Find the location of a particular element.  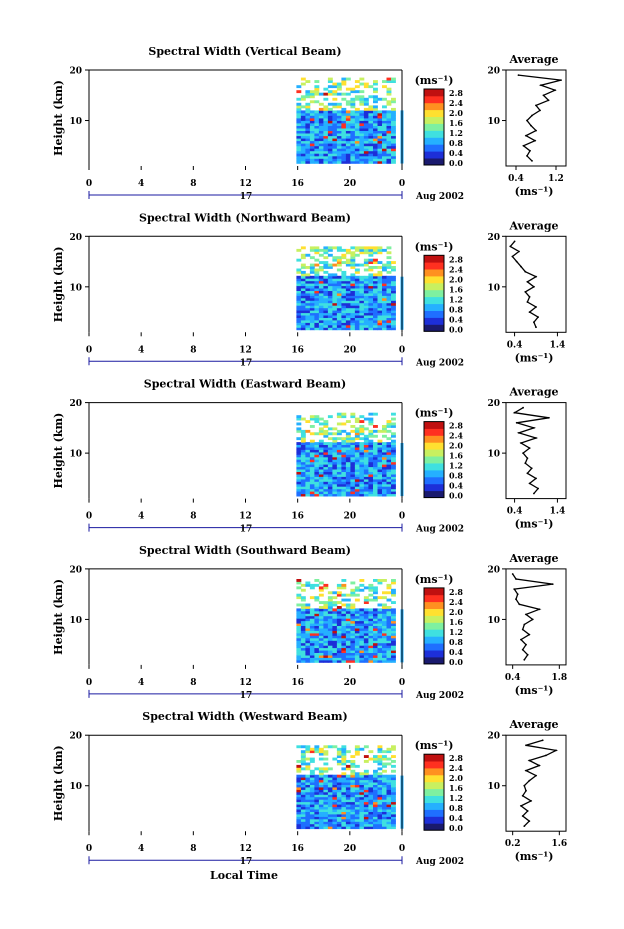

profile-x-tick-label: 0.4 is located at coordinates (515, 345).